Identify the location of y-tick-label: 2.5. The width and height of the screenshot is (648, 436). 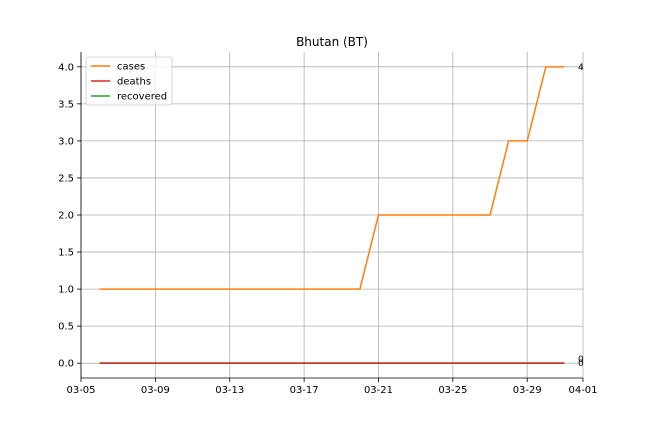
(66, 178).